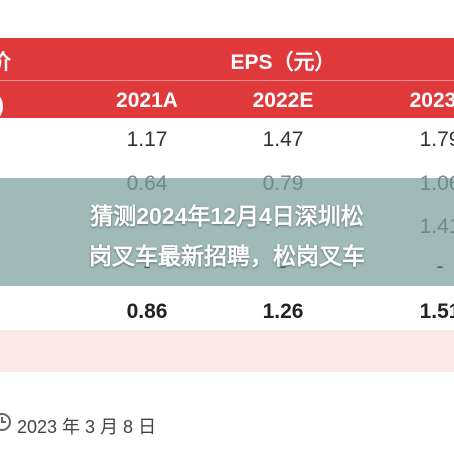  What do you see at coordinates (20, 140) in the screenshot?
I see `table-cell: 2.24` at bounding box center [20, 140].